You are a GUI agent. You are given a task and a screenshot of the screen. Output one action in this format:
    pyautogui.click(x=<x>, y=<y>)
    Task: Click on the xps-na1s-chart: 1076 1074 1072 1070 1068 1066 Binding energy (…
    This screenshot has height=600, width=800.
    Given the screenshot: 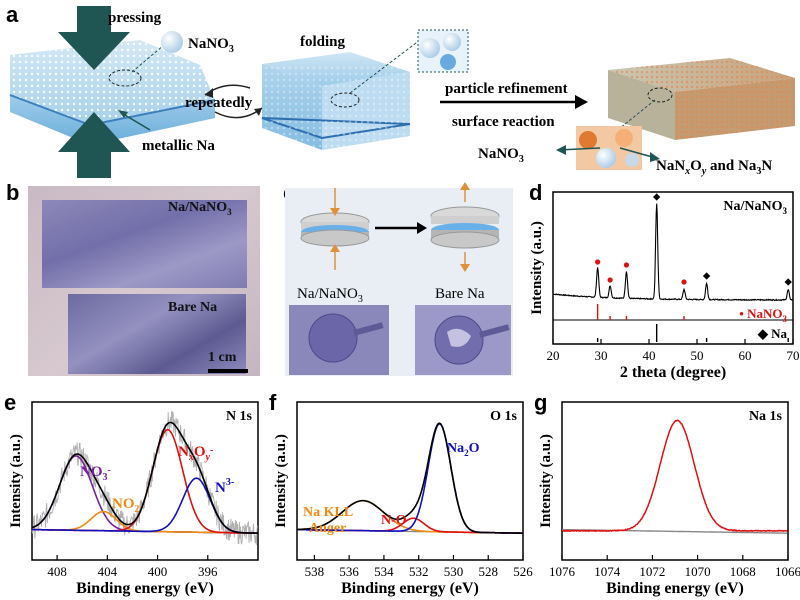 What is the action you would take?
    pyautogui.click(x=669, y=499)
    